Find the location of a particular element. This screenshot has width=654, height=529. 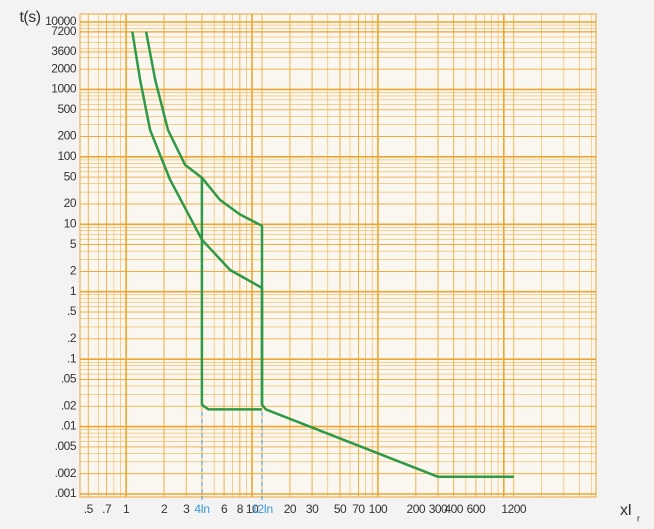

y-tick-label: 500 is located at coordinates (66, 109).